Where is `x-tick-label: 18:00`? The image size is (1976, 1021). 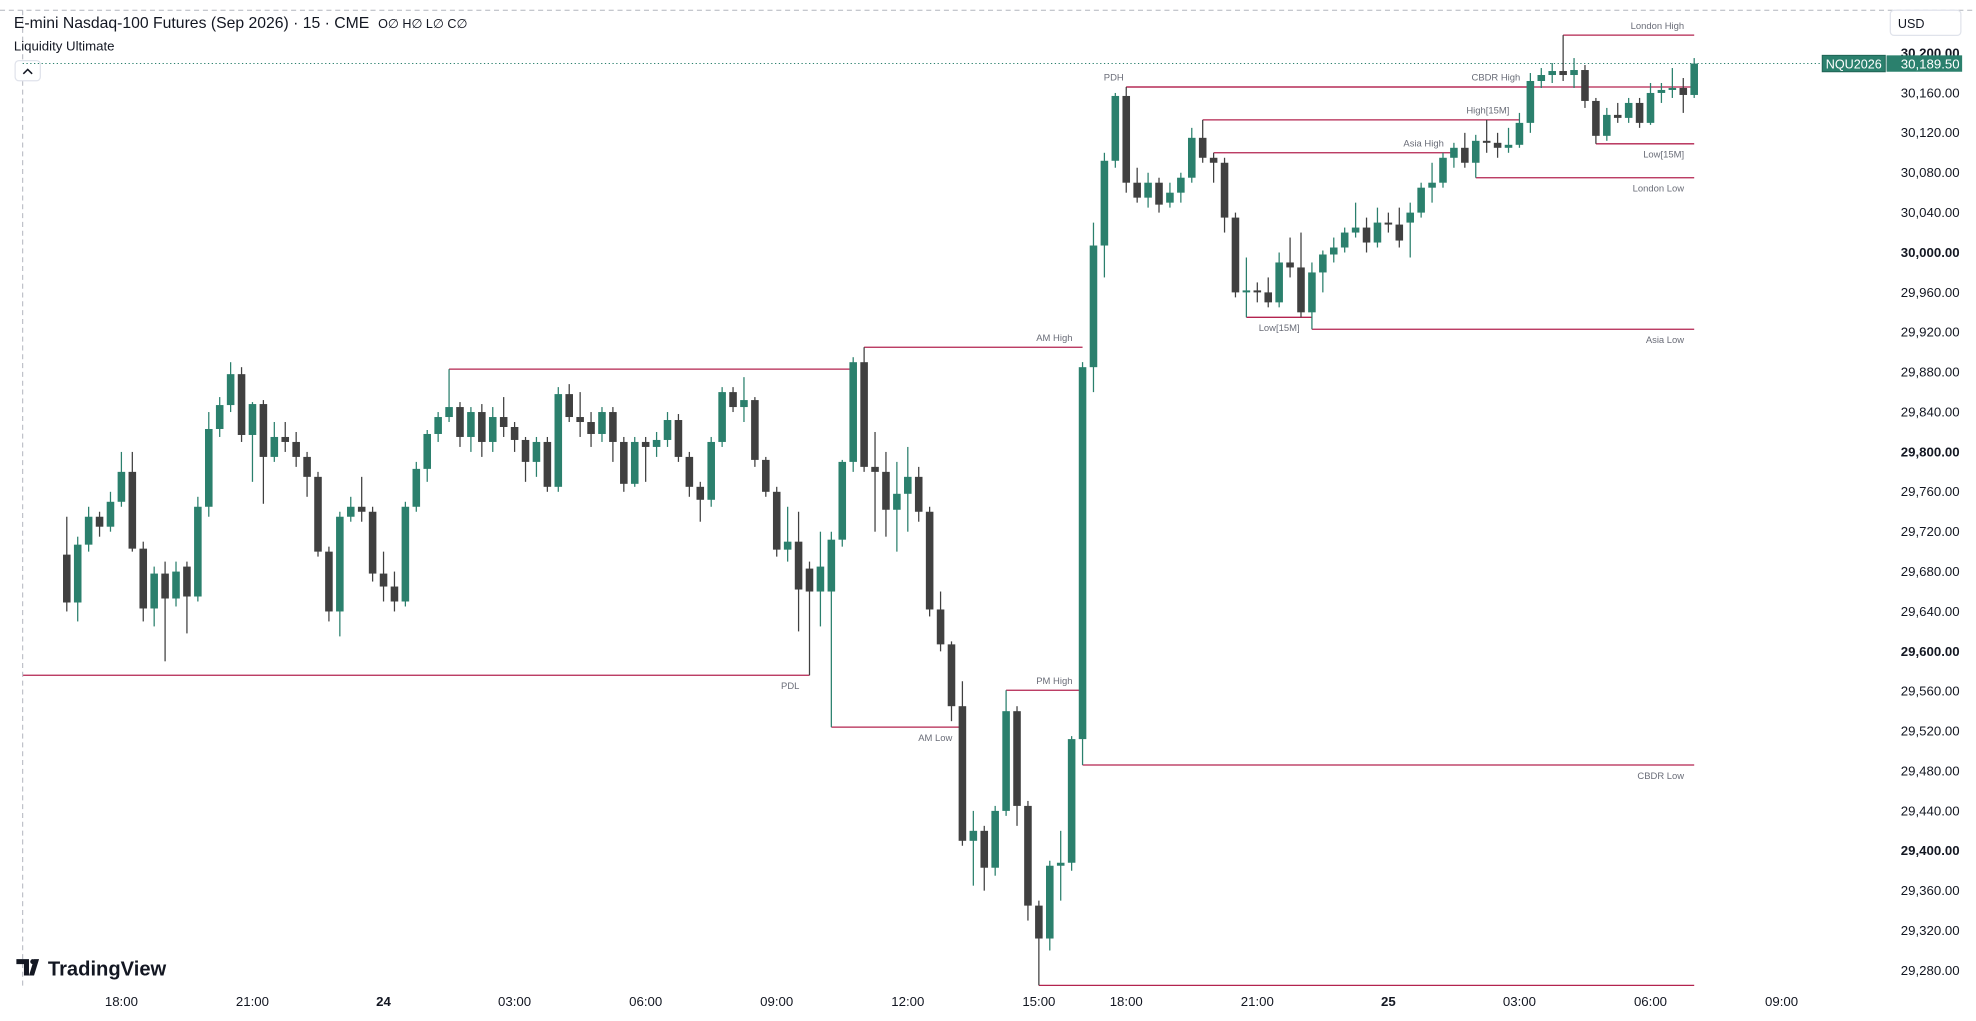 x-tick-label: 18:00 is located at coordinates (121, 1001).